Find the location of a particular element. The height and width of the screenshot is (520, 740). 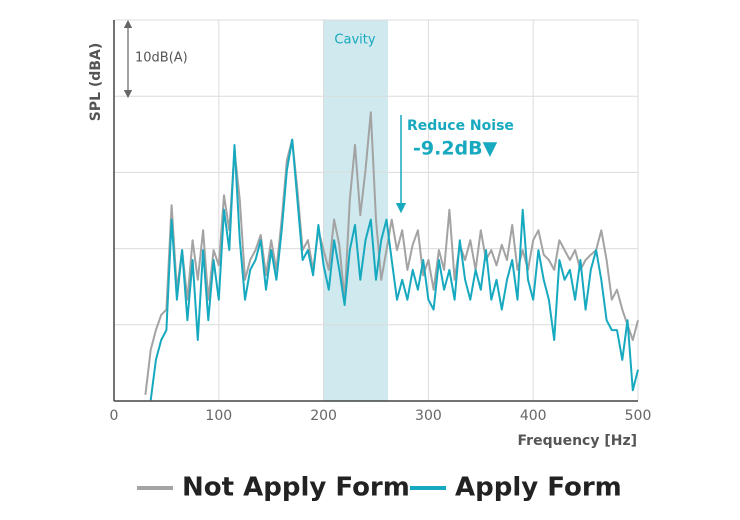

x-axis-title: Frequency [Hz] is located at coordinates (577, 441).